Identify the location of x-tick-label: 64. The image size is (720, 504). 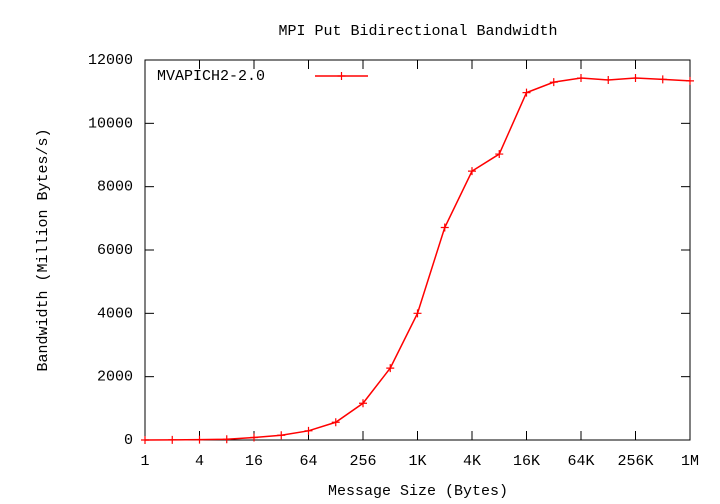
(308, 461).